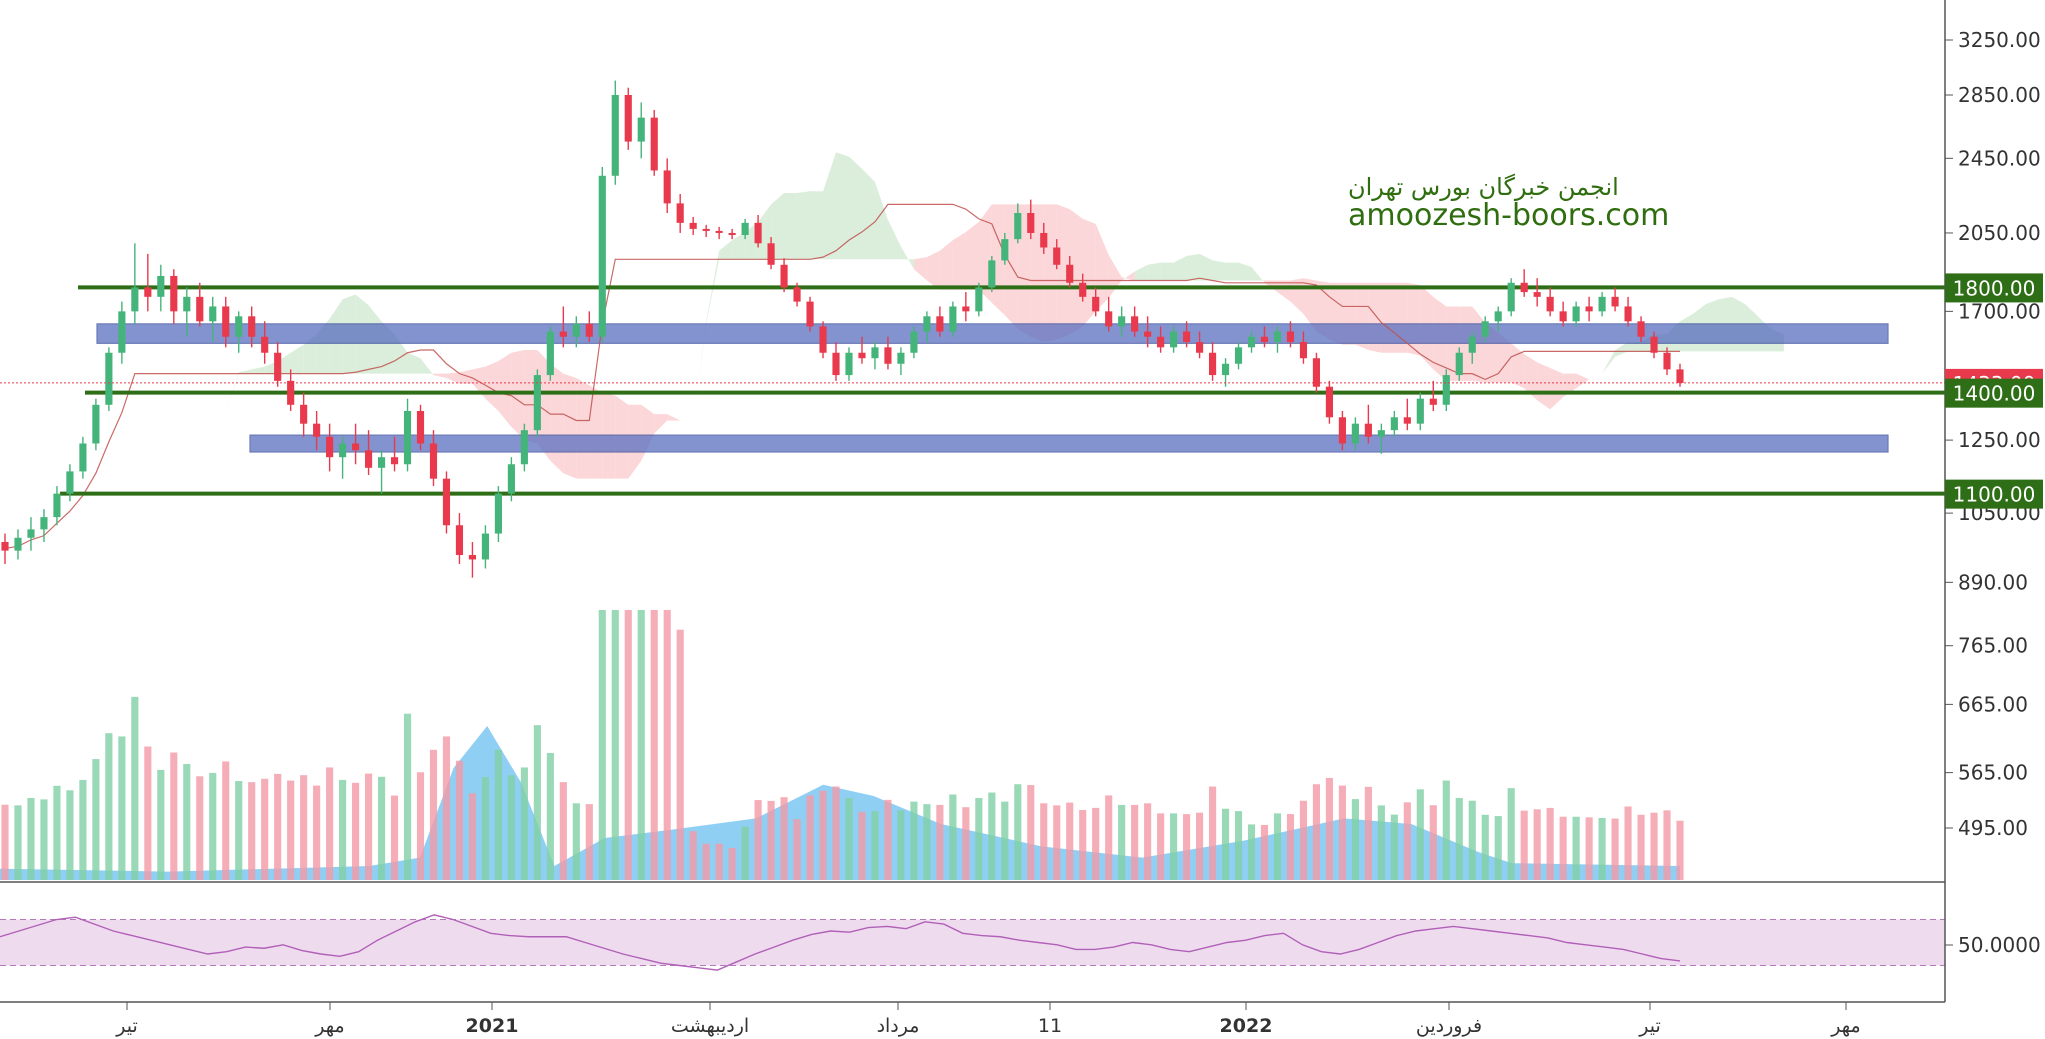  I want to click on y-tick-label: 2050.00, so click(1999, 233).